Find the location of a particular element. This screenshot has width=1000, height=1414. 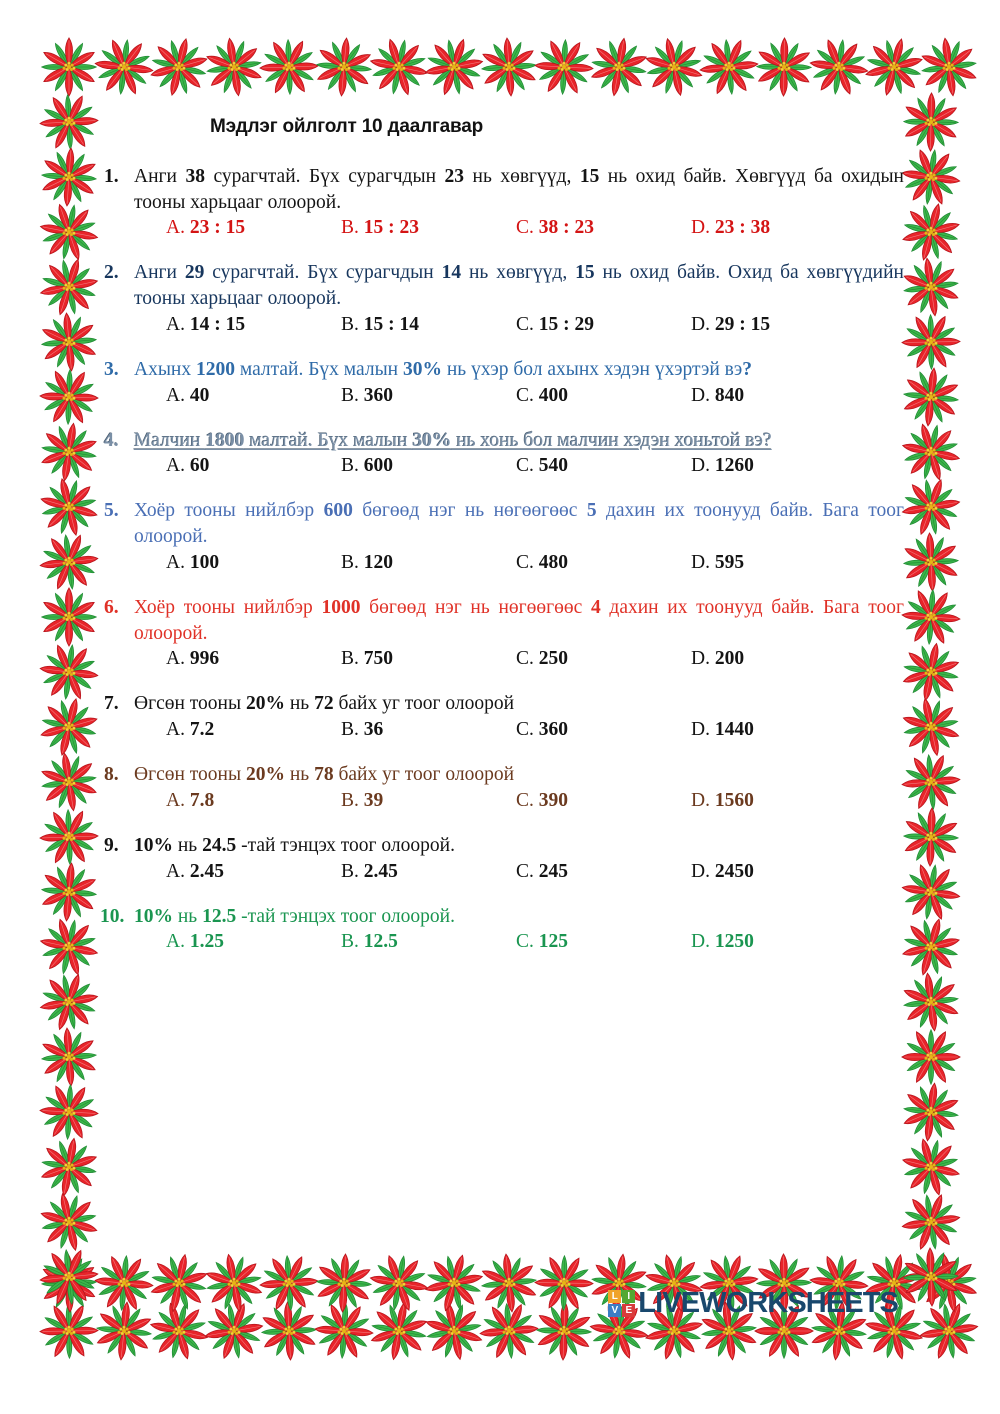

answer-option: B. 15 : 23 is located at coordinates (380, 228).